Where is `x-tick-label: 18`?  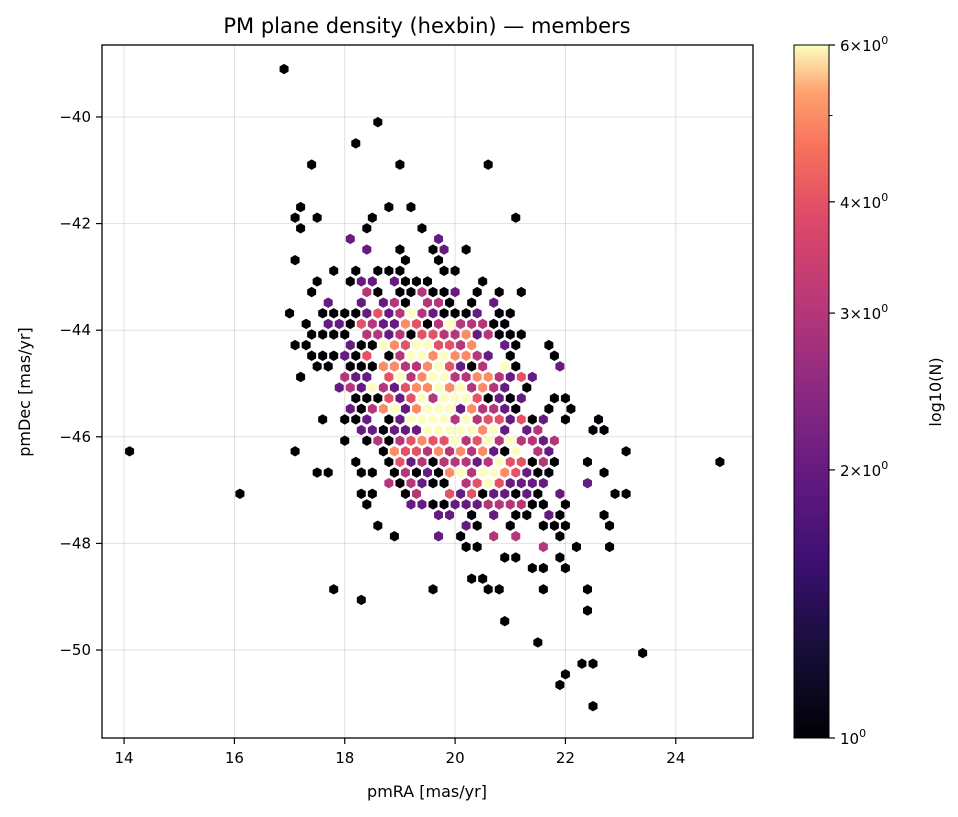 x-tick-label: 18 is located at coordinates (344, 758).